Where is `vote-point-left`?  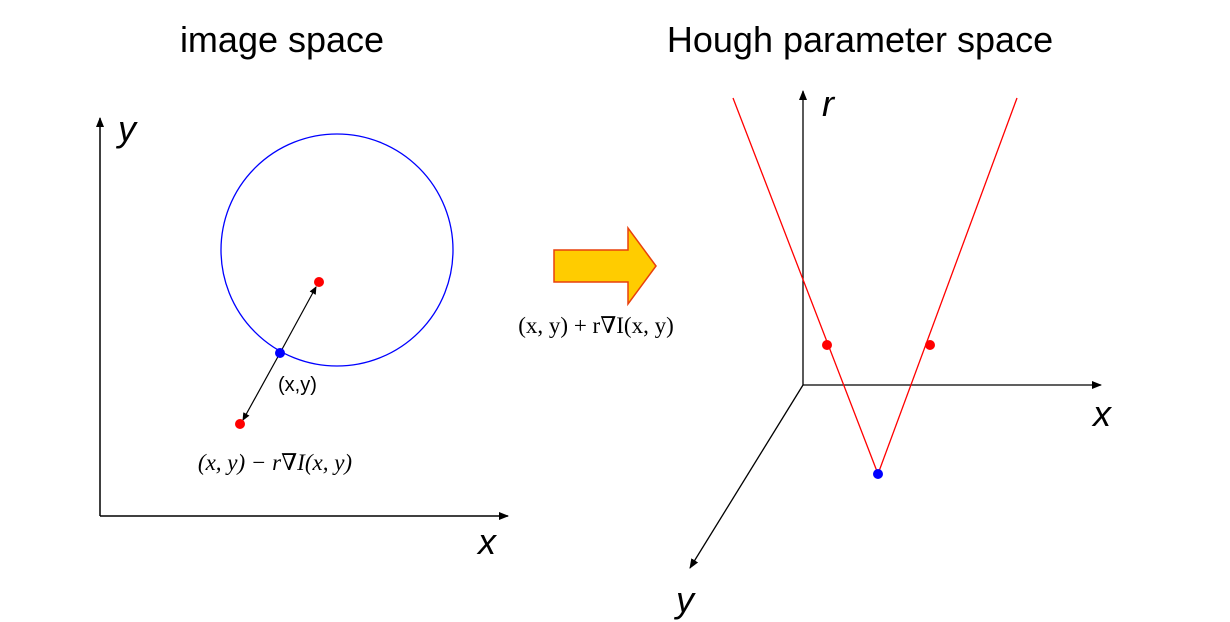 vote-point-left is located at coordinates (827, 345).